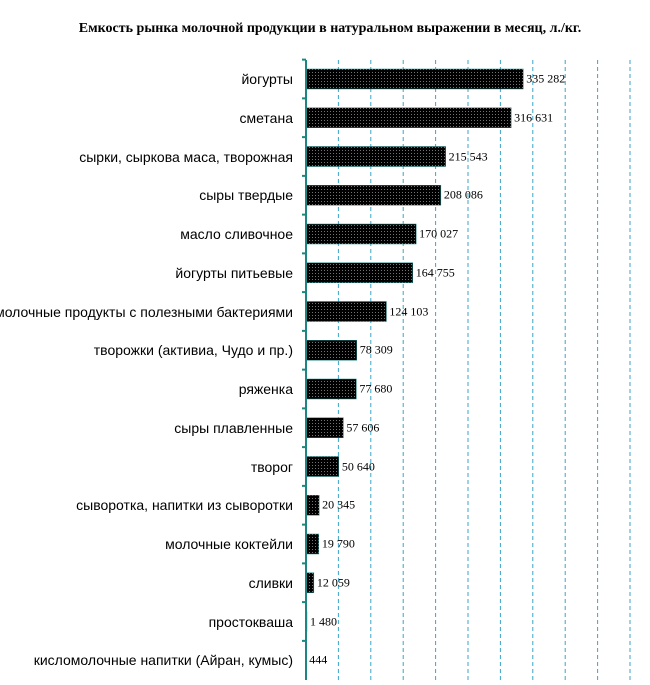 The width and height of the screenshot is (650, 685). I want to click on y-tick-label: сливки, so click(270, 582).